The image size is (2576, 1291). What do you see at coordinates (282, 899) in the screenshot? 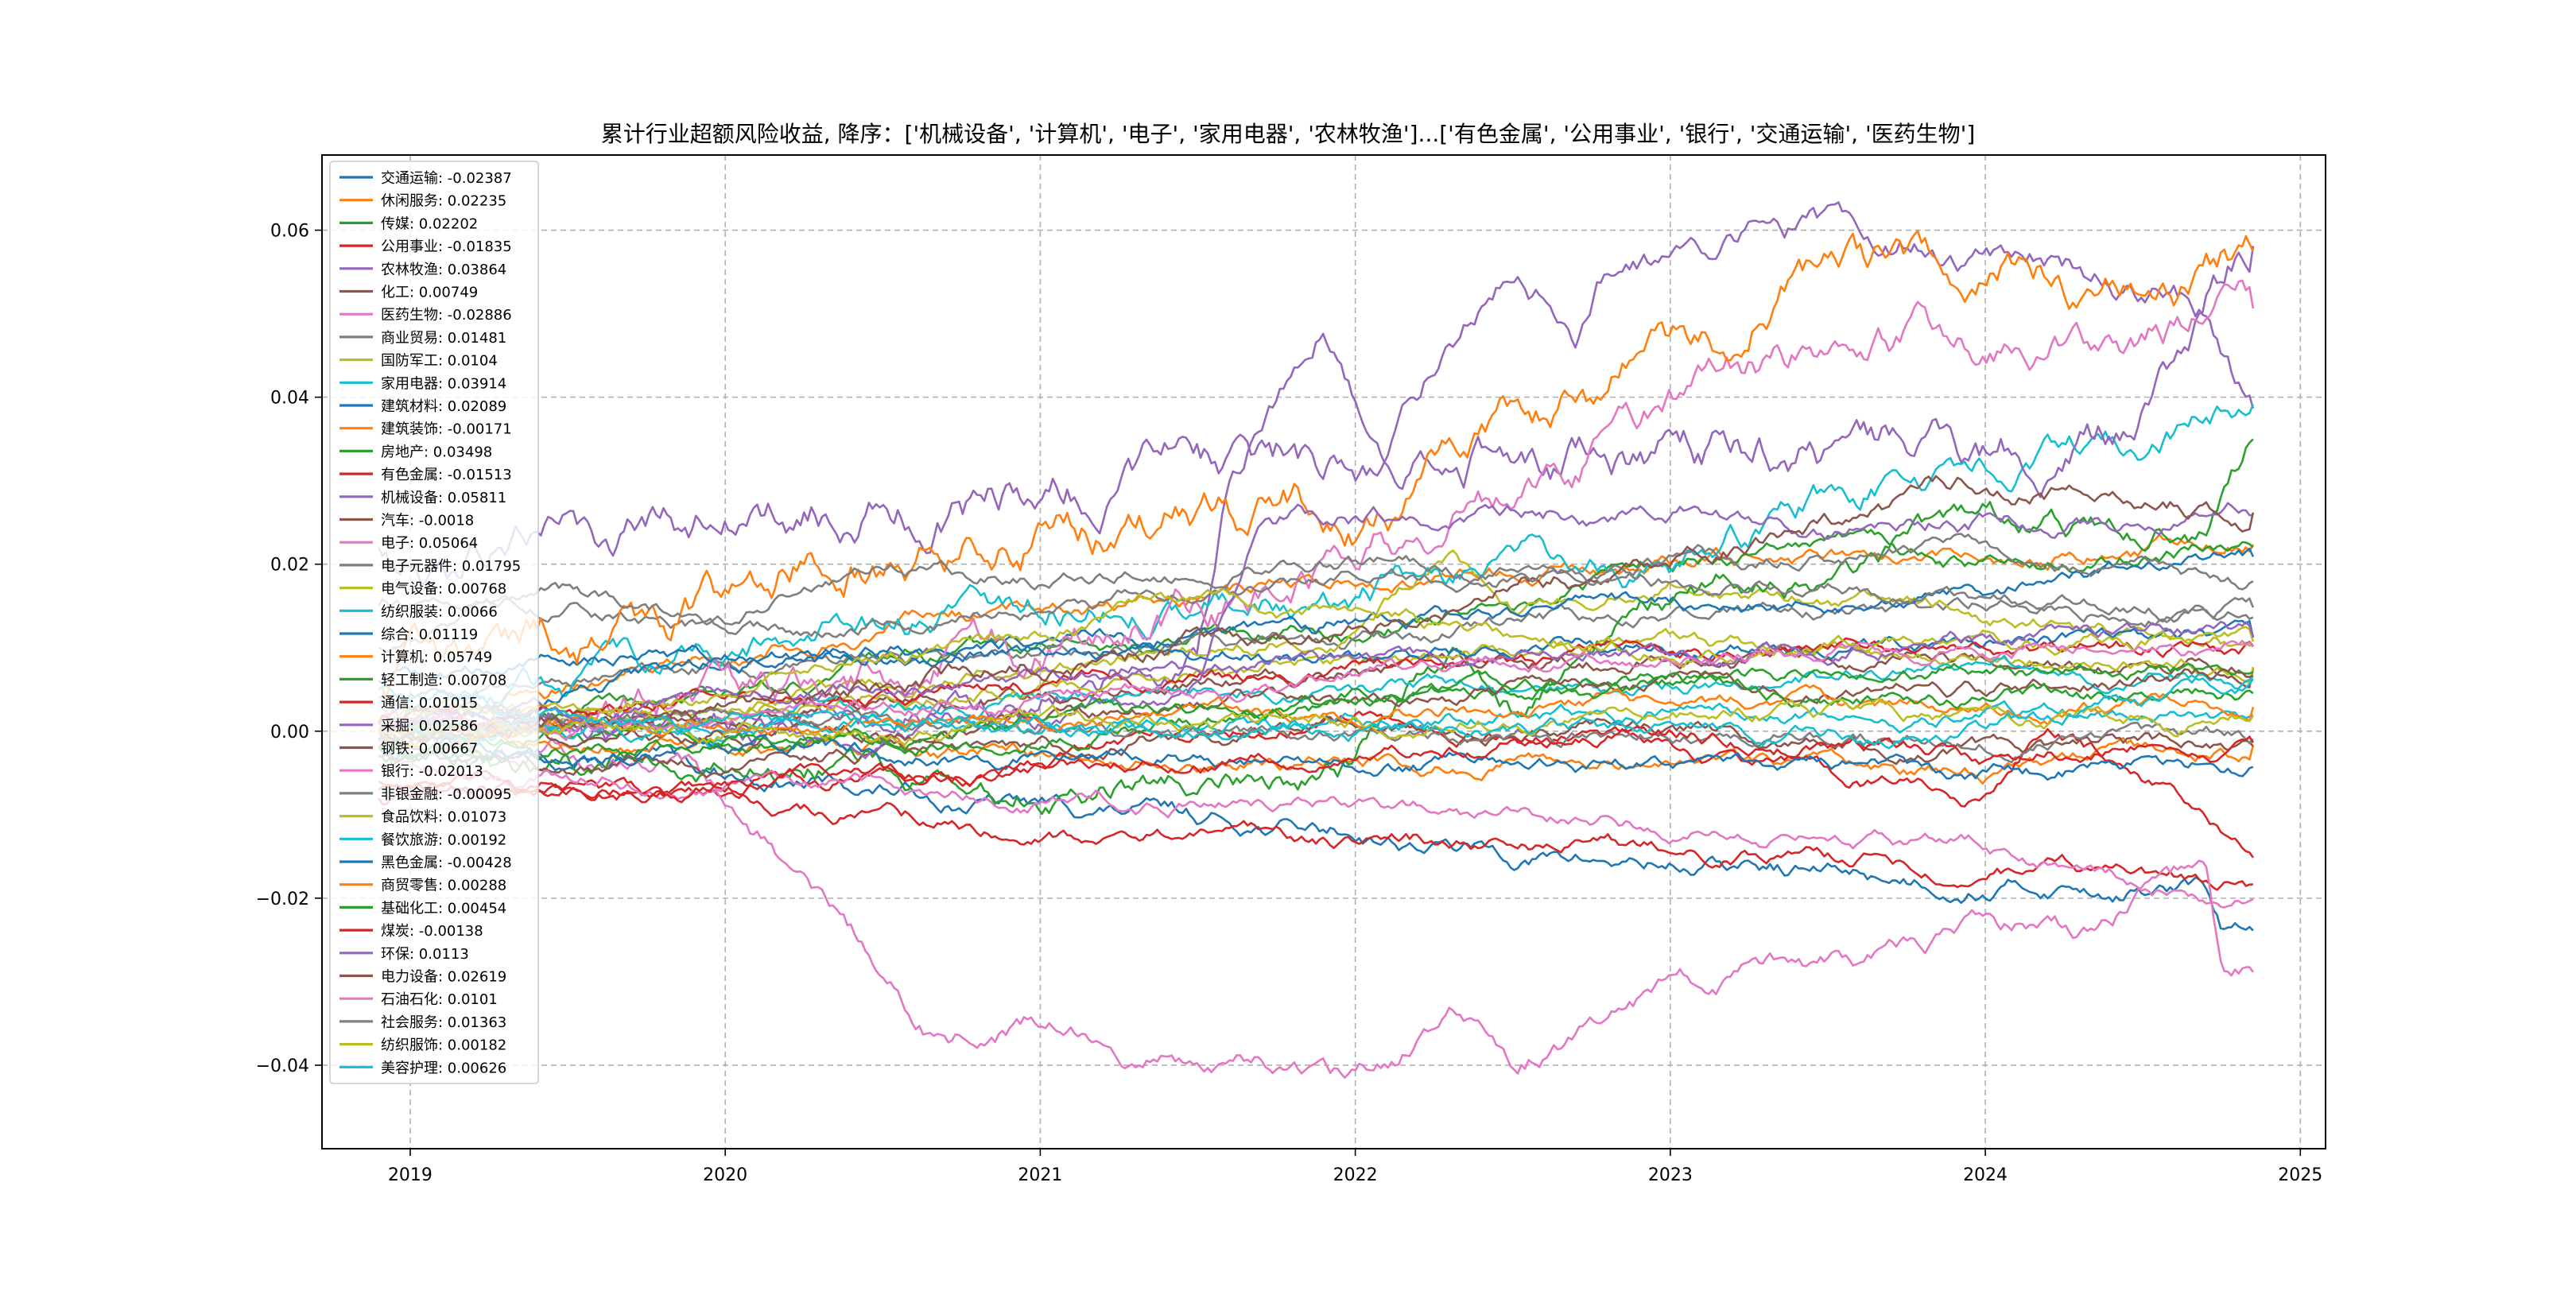
I see `y-tick-label: −0.02` at bounding box center [282, 899].